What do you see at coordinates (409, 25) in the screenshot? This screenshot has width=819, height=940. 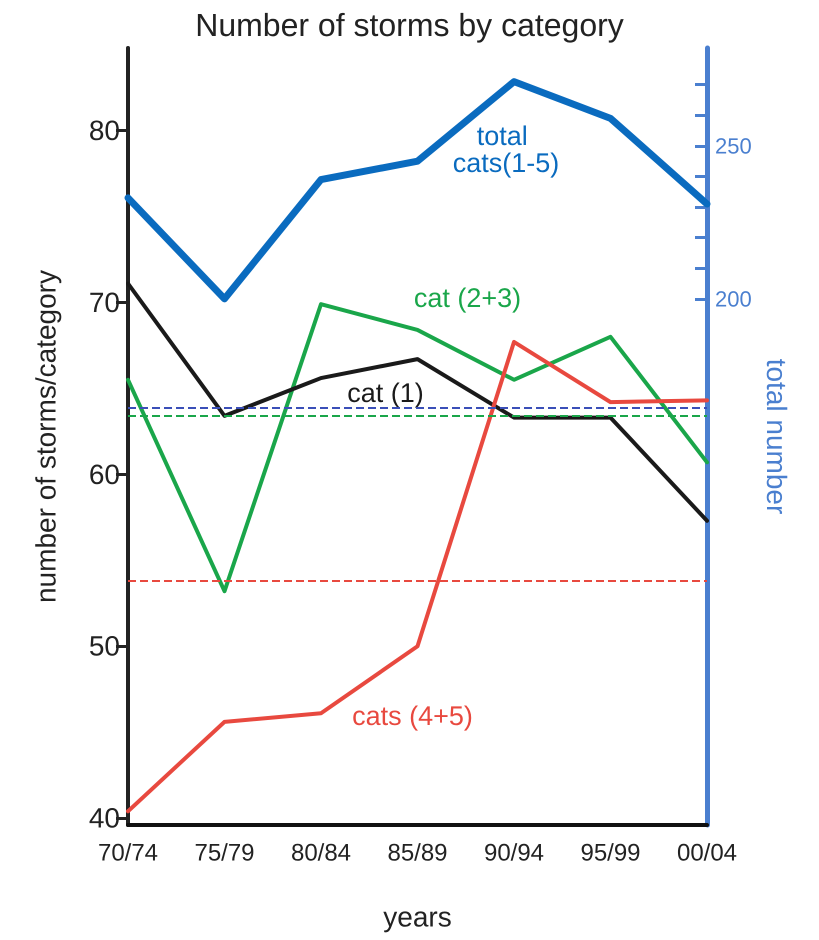 I see `chart-title: Number of storms by category` at bounding box center [409, 25].